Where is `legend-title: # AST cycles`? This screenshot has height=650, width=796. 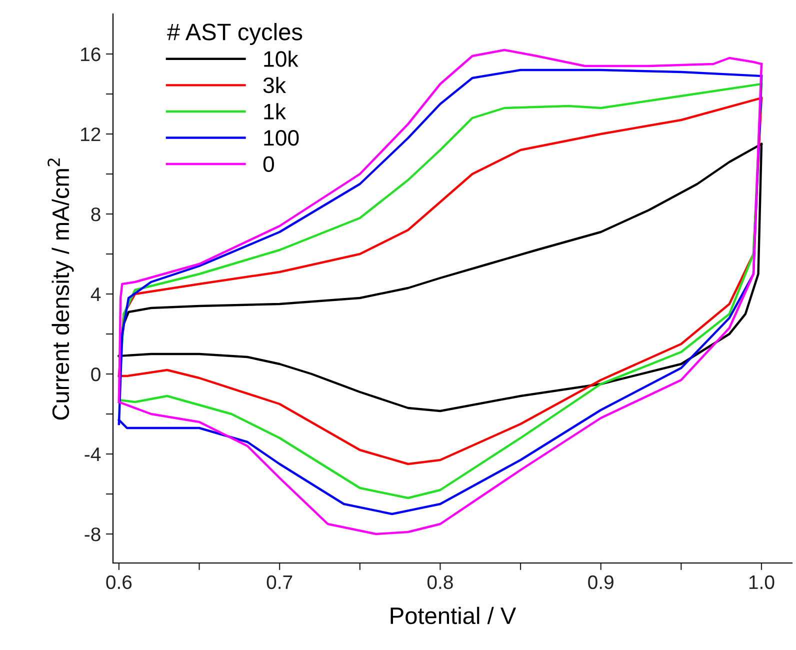
legend-title: # AST cycles is located at coordinates (234, 34).